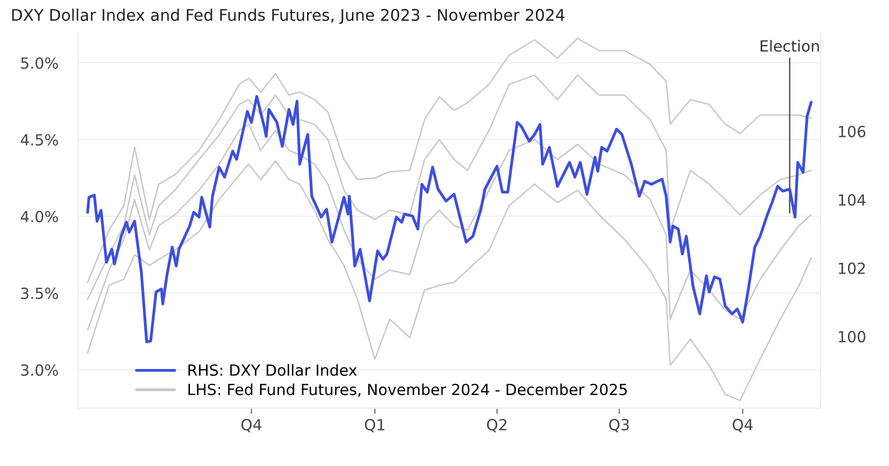  Describe the element at coordinates (619, 425) in the screenshot. I see `x-tick-label: Q3` at that location.